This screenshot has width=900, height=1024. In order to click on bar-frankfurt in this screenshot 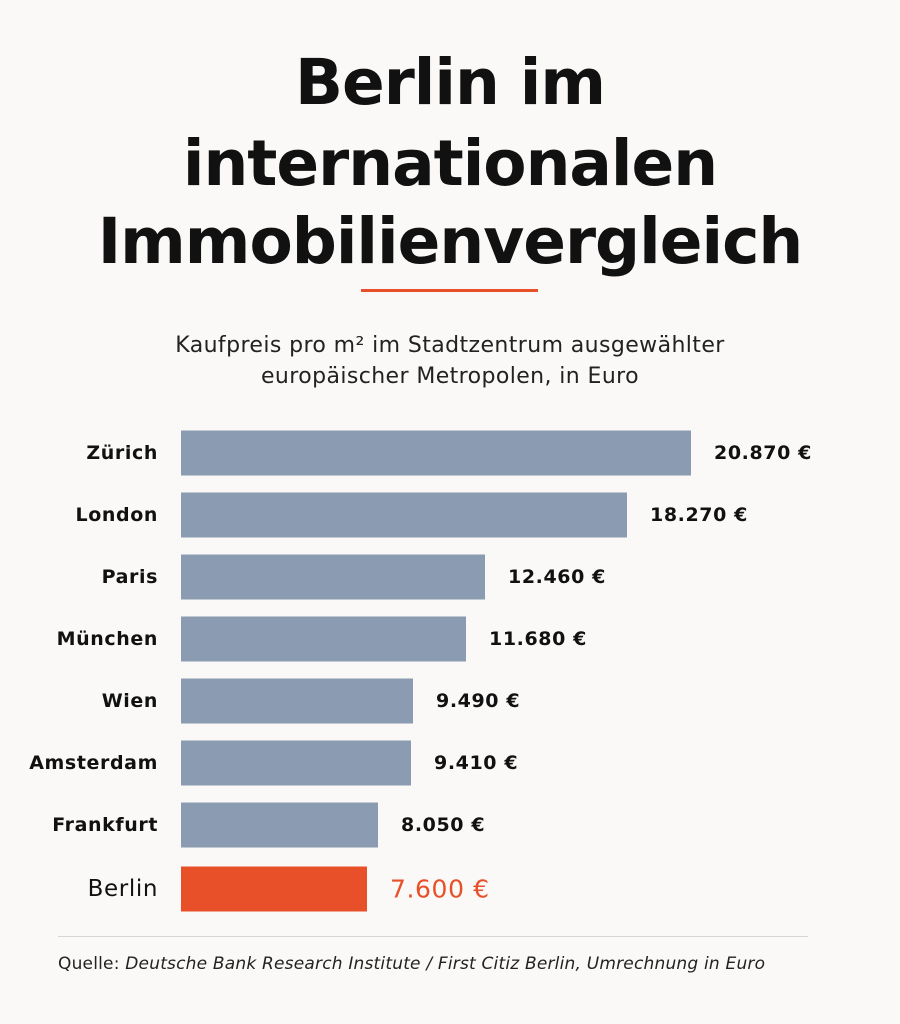, I will do `click(279, 825)`.